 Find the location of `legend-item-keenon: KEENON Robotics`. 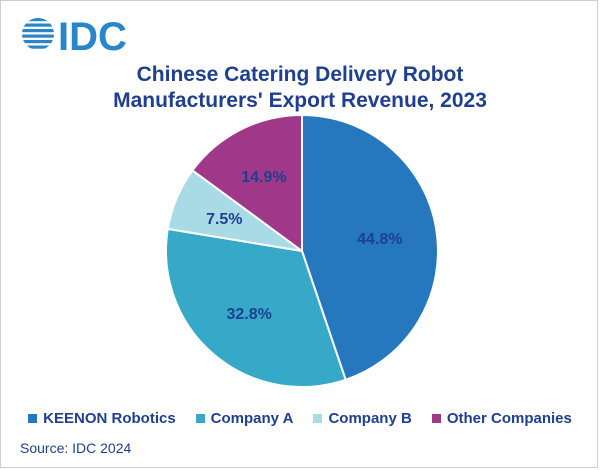

legend-item-keenon: KEENON Robotics is located at coordinates (102, 418).